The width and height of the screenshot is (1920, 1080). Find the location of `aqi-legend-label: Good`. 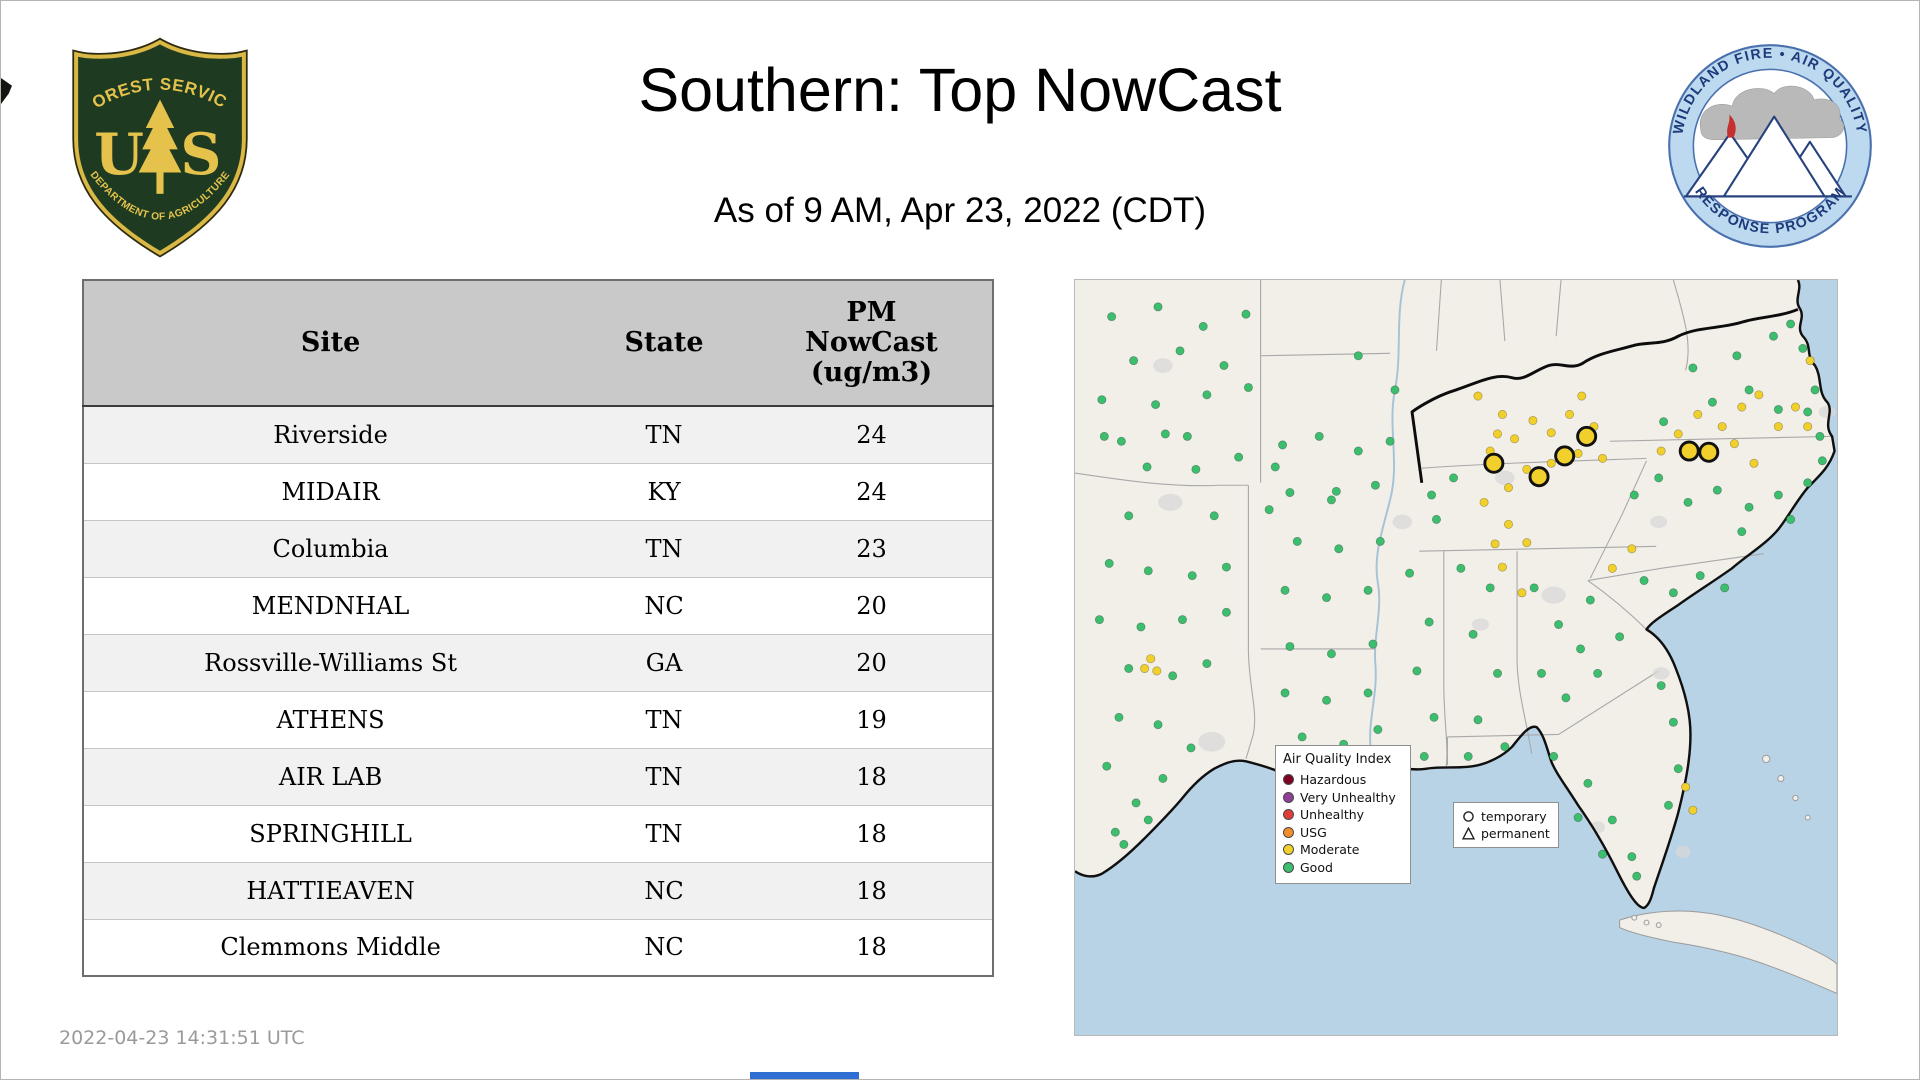

aqi-legend-label: Good is located at coordinates (1316, 867).